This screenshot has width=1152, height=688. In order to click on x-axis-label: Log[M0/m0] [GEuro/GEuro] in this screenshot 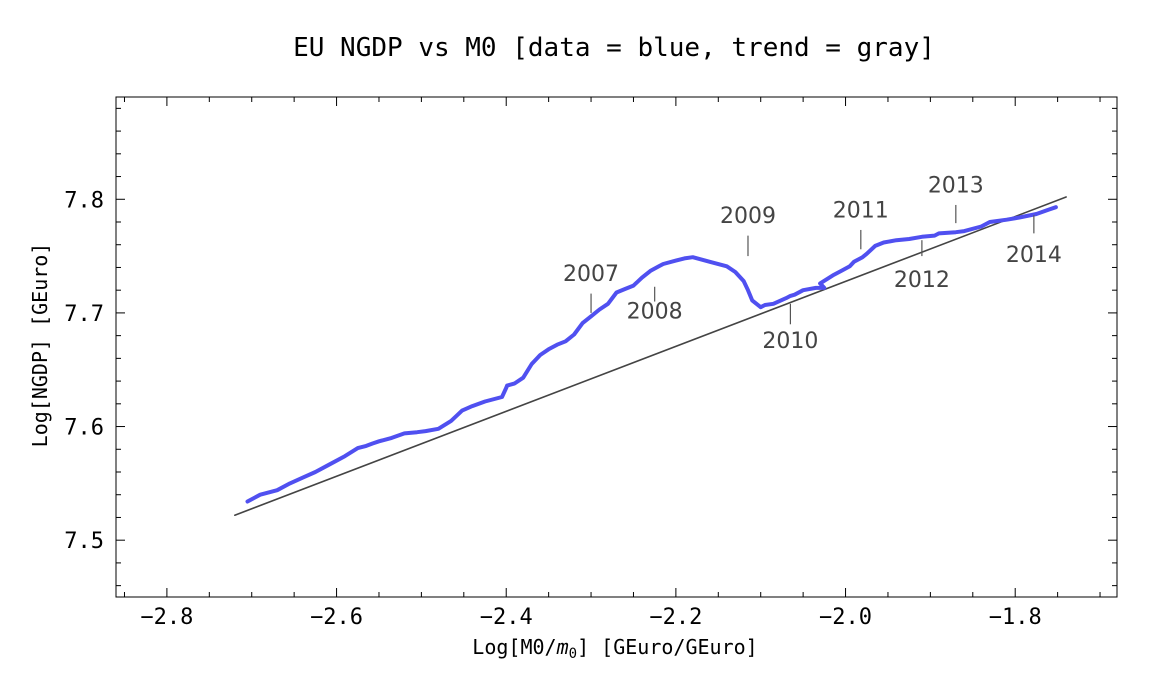, I will do `click(614, 648)`.